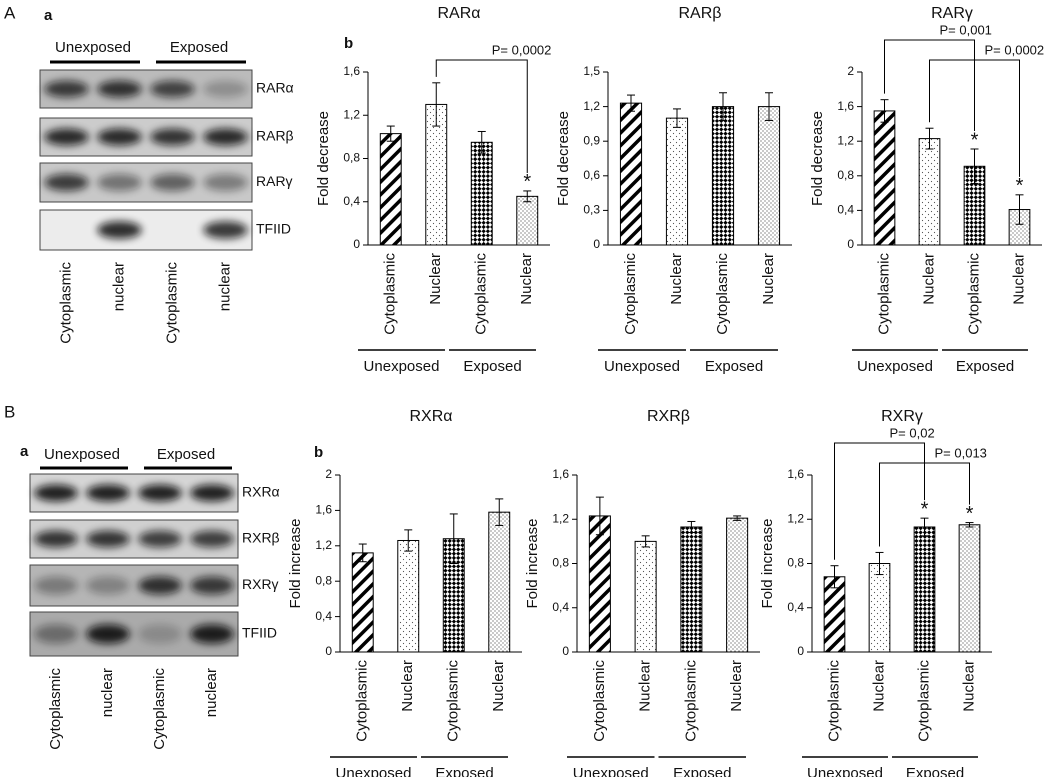 Image resolution: width=1050 pixels, height=777 pixels. What do you see at coordinates (902, 416) in the screenshot?
I see `chart-title: RXRγ` at bounding box center [902, 416].